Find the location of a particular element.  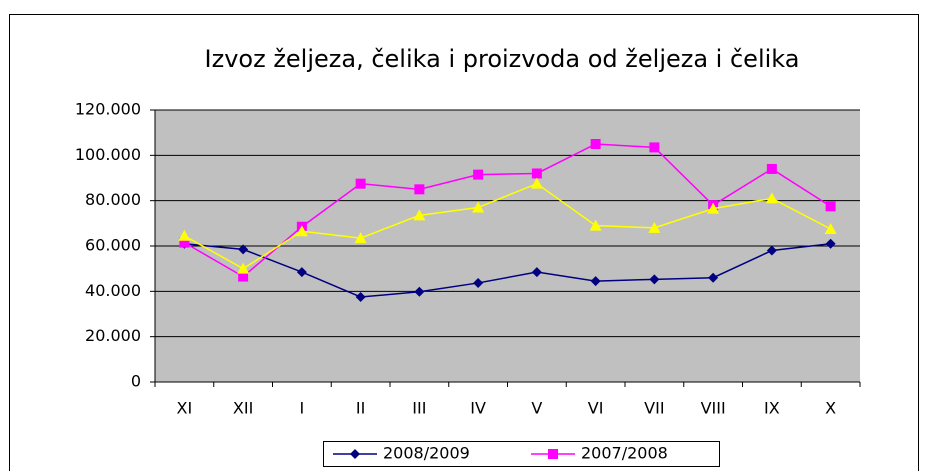

y-tick-label: 100.000 is located at coordinates (108, 154).